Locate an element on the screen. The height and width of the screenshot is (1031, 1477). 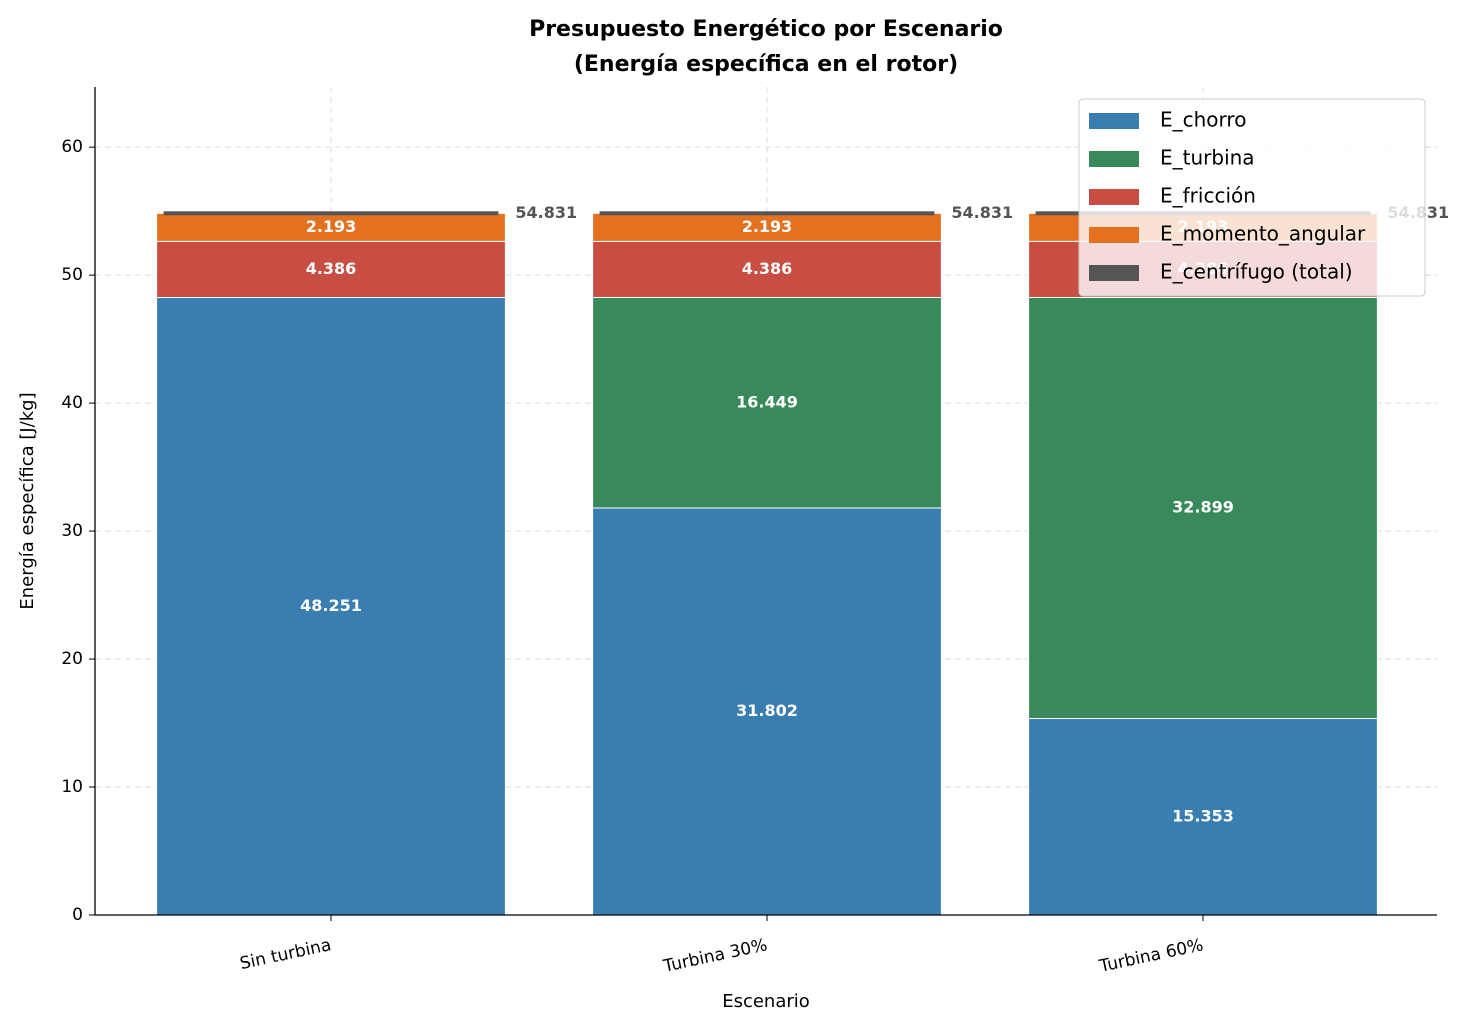
legend-label: E_fricción is located at coordinates (1208, 196).